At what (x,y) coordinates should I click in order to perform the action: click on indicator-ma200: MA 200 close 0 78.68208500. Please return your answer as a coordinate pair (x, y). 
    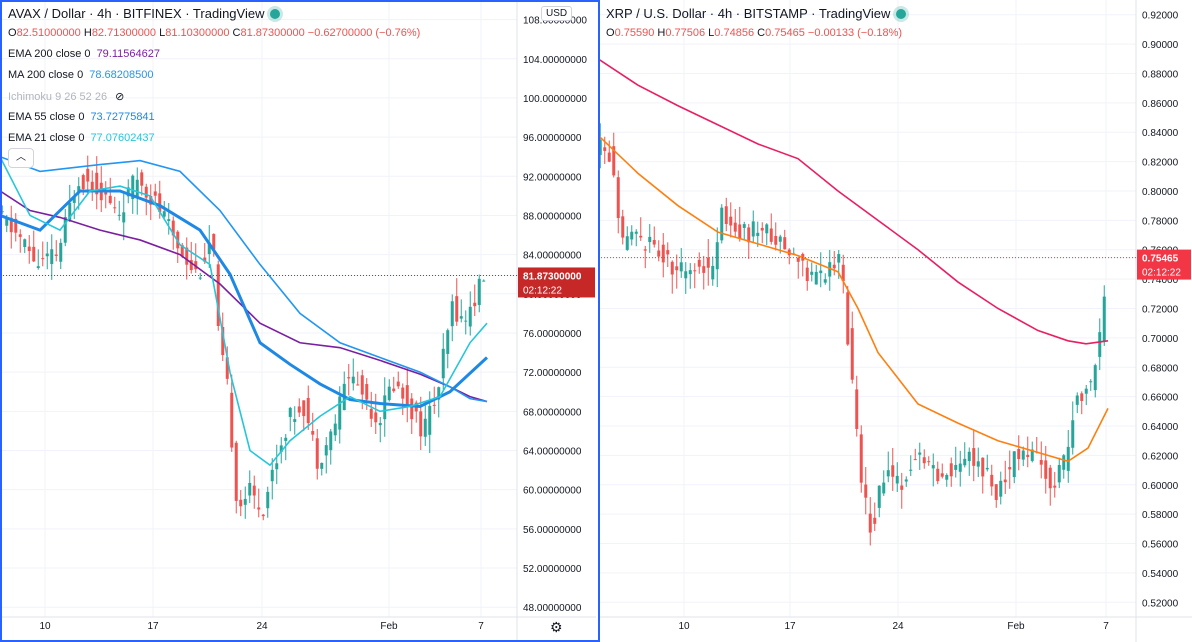
    Looking at the image, I should click on (81, 75).